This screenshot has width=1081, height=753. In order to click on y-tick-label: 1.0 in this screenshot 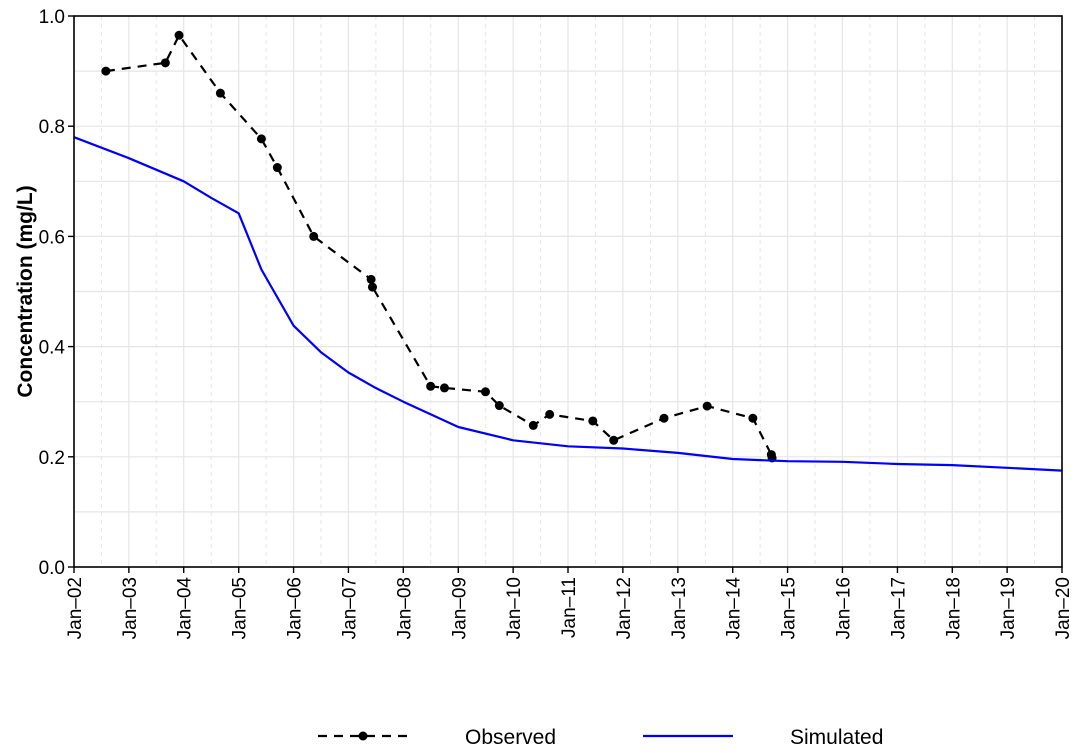, I will do `click(52, 17)`.